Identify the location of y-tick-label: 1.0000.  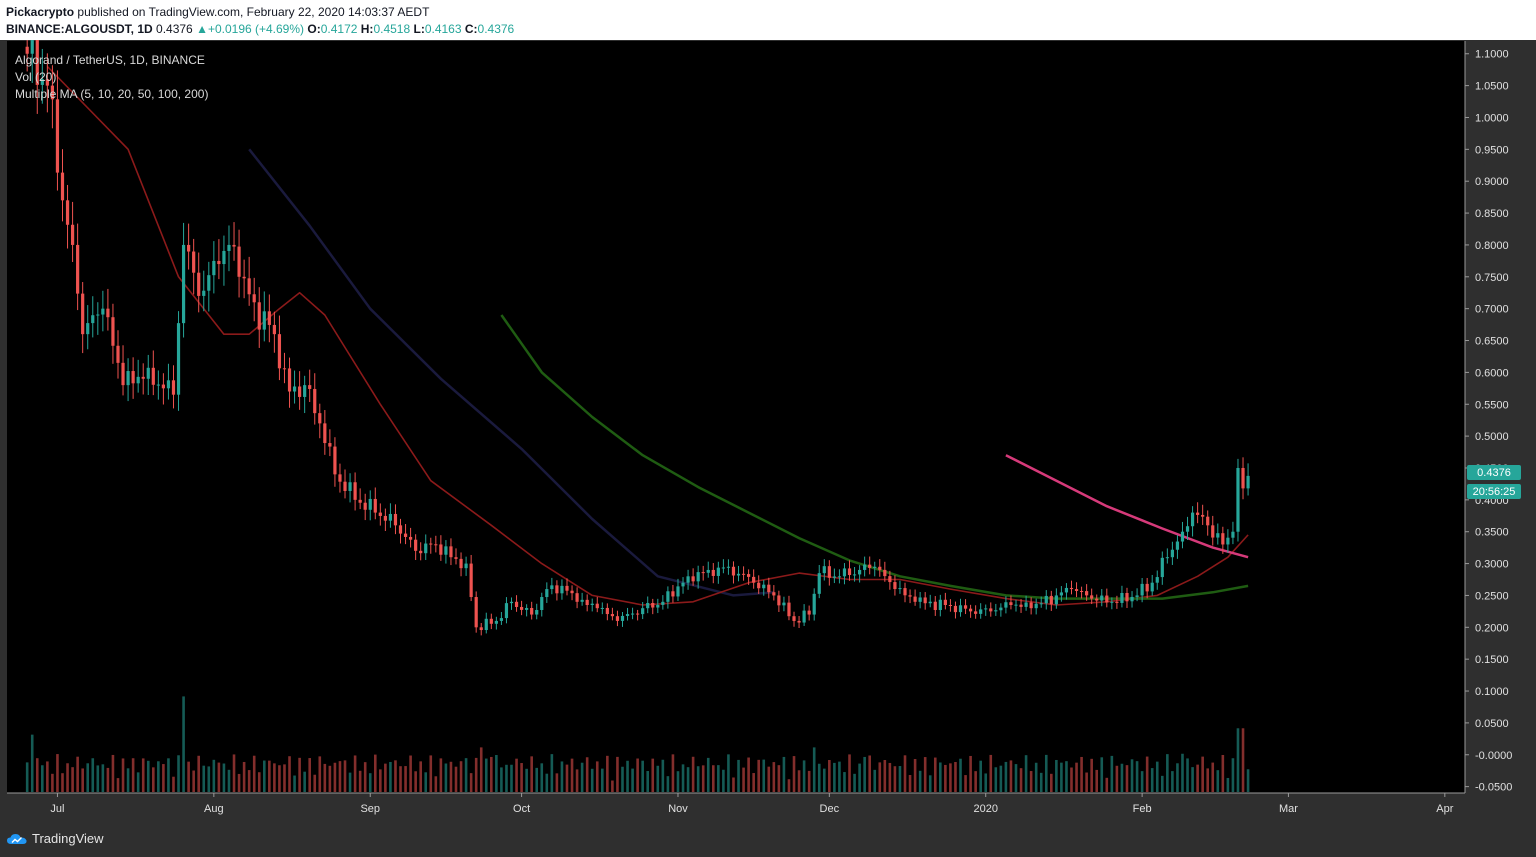
(1492, 118).